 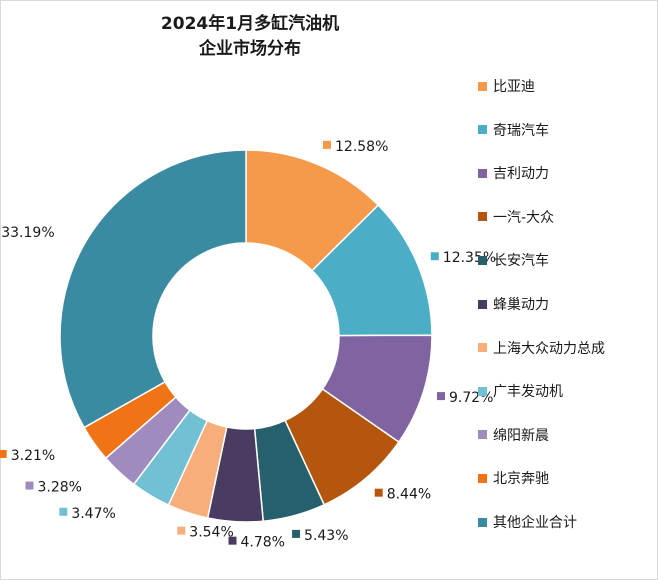 I want to click on data-label-text-4: 5.43%, so click(x=326, y=536).